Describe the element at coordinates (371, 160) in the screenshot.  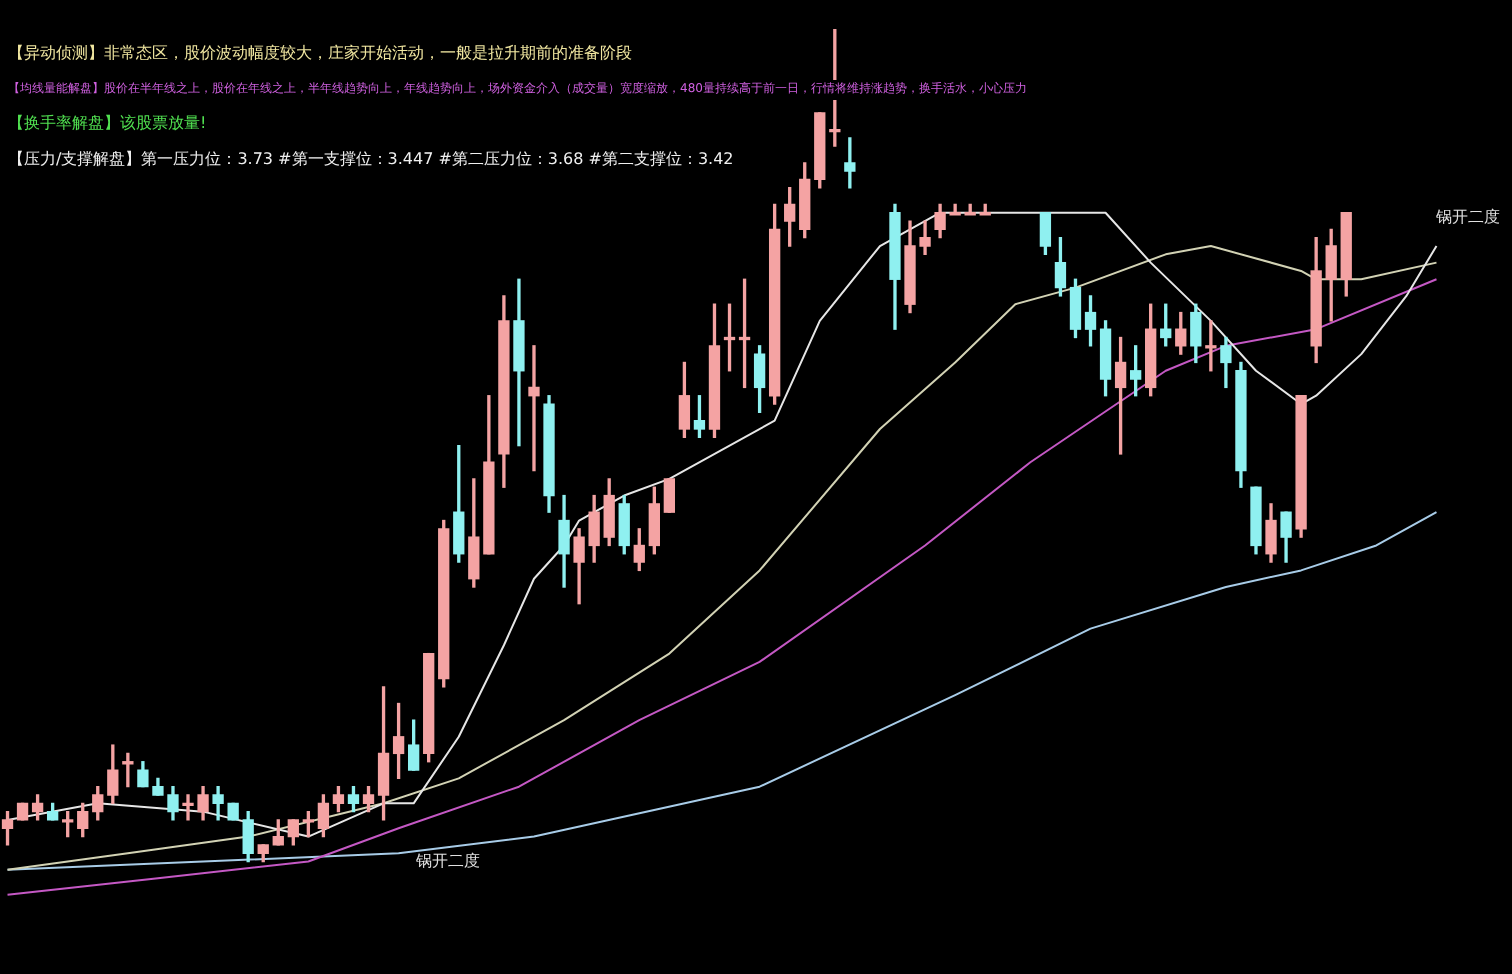
I see `annotation: 【压力/支撑解盘】第一压力位：3.73 #第一支撑位：3.447 #第二压力位：3.68 #第二支撑位：3.42` at that location.